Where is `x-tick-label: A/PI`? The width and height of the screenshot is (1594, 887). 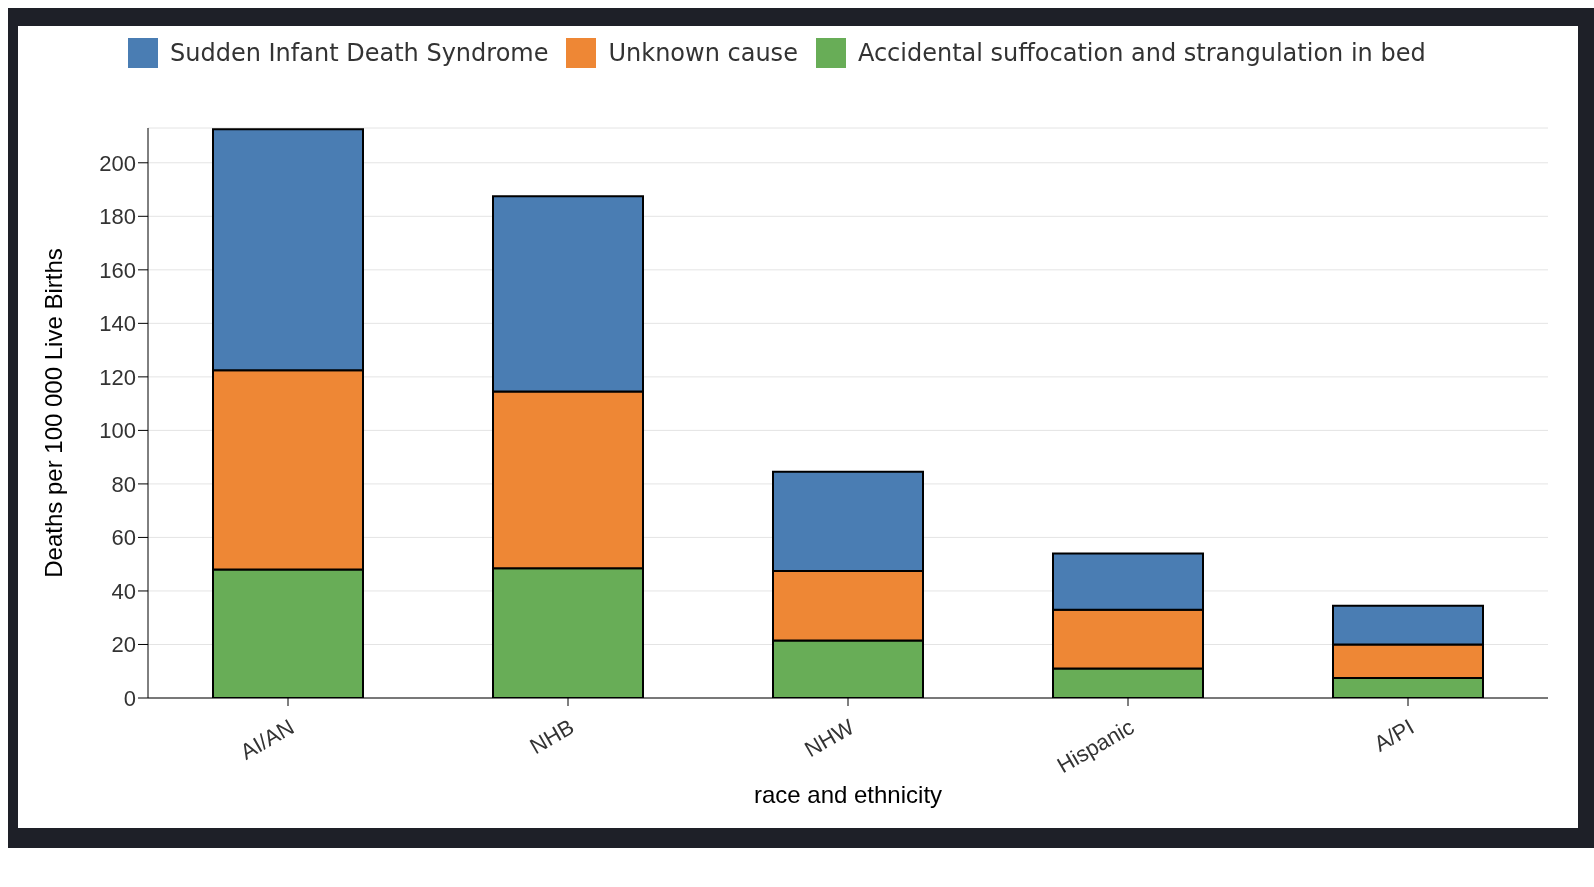 x-tick-label: A/PI is located at coordinates (1394, 735).